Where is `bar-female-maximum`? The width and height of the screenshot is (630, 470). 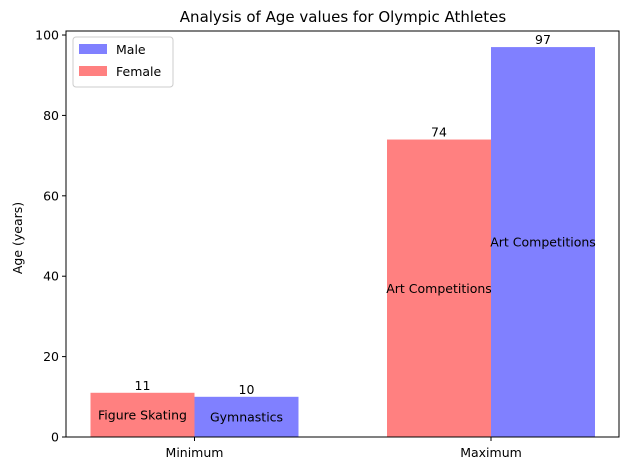 bar-female-maximum is located at coordinates (439, 288).